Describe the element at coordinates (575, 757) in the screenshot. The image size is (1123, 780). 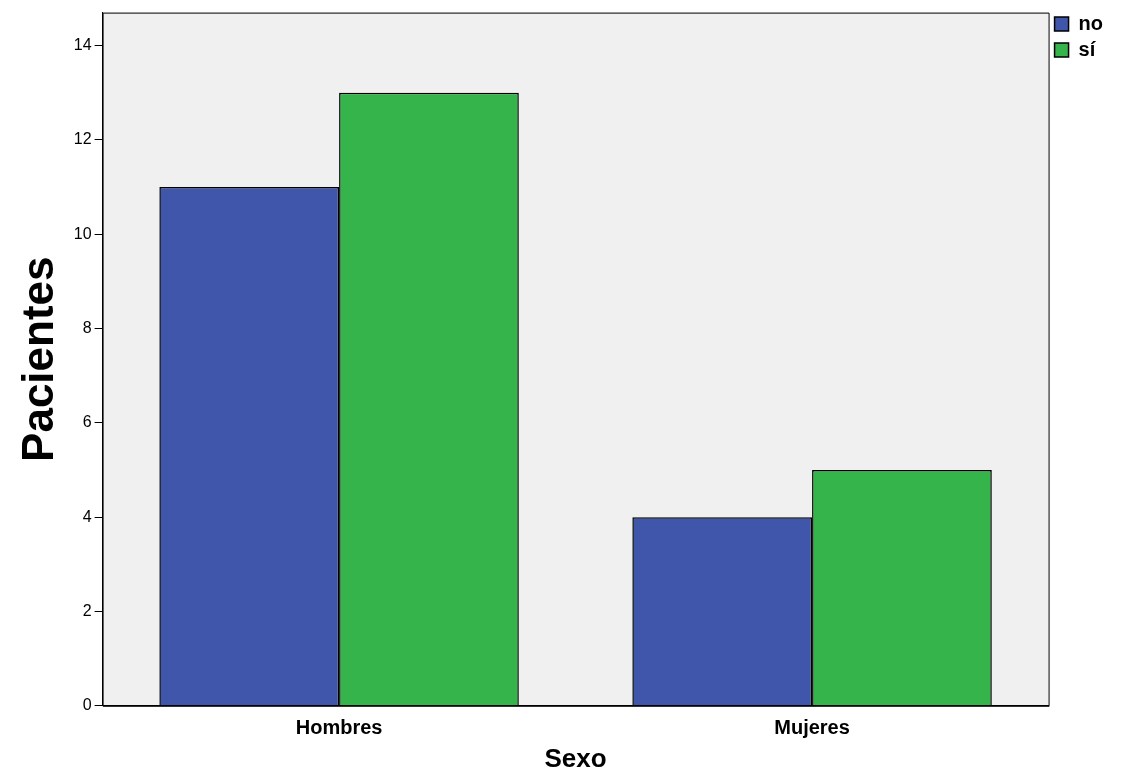
I see `x-axis-title: Sexo` at that location.